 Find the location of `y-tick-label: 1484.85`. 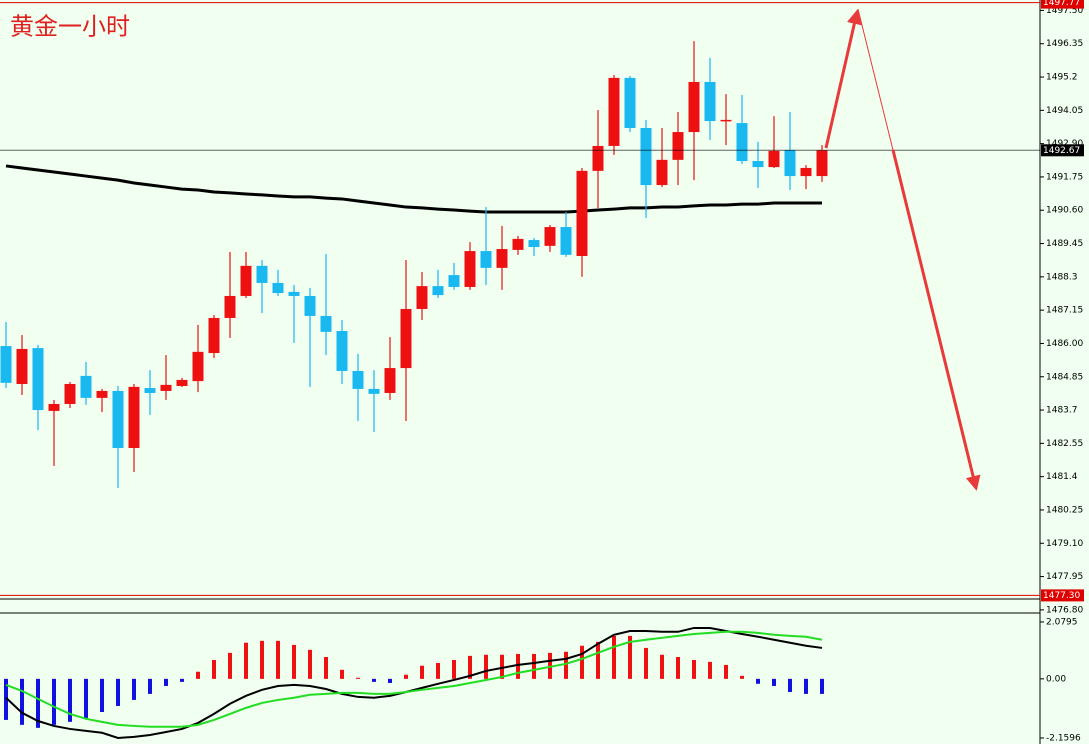

y-tick-label: 1484.85 is located at coordinates (1064, 377).